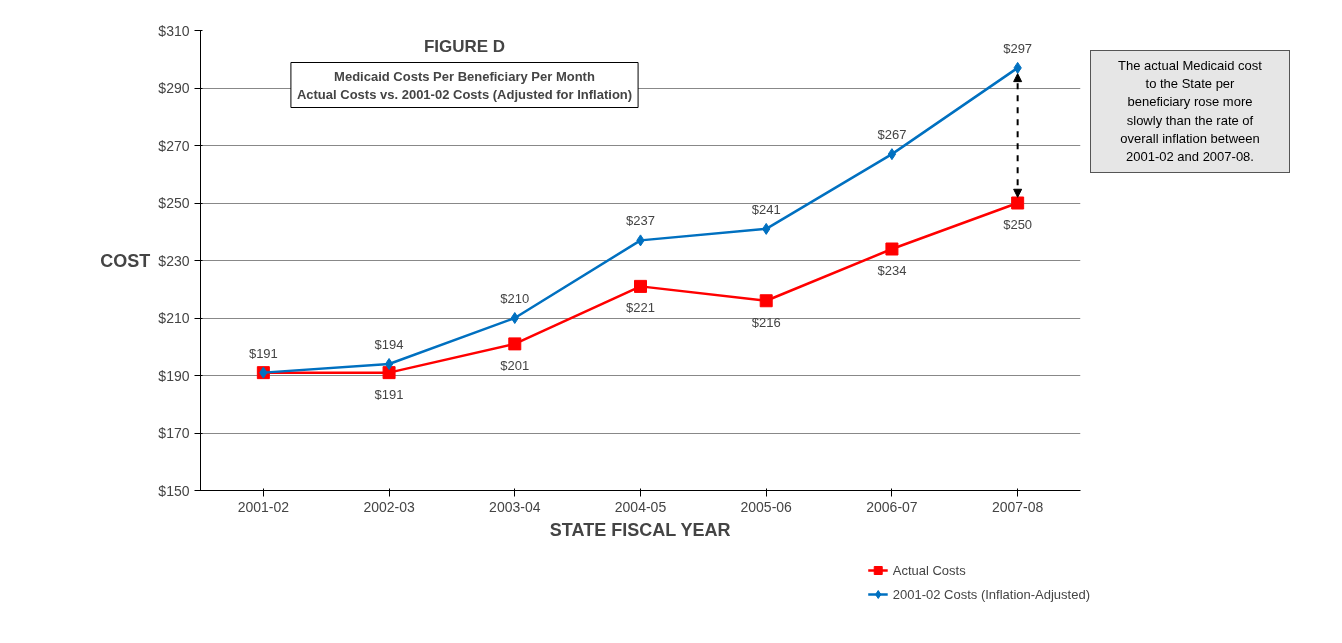  What do you see at coordinates (1018, 48) in the screenshot?
I see `data-label: $297` at bounding box center [1018, 48].